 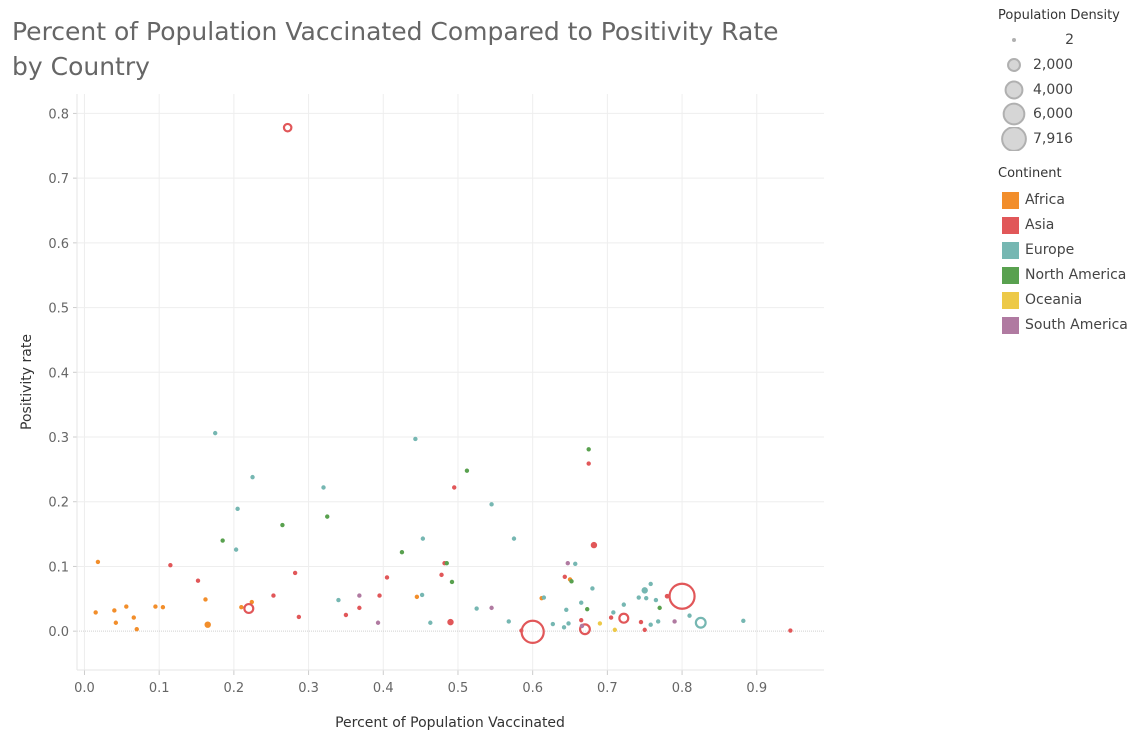 What do you see at coordinates (1070, 200) in the screenshot?
I see `color-legend-entry: Africa` at bounding box center [1070, 200].